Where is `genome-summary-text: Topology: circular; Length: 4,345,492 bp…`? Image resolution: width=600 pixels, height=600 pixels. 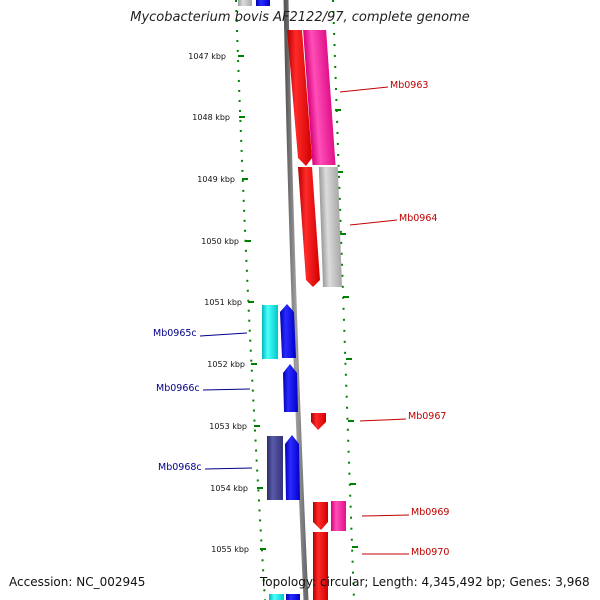
genome-summary-text: Topology: circular; Length: 4,345,492 bp… is located at coordinates (425, 582).